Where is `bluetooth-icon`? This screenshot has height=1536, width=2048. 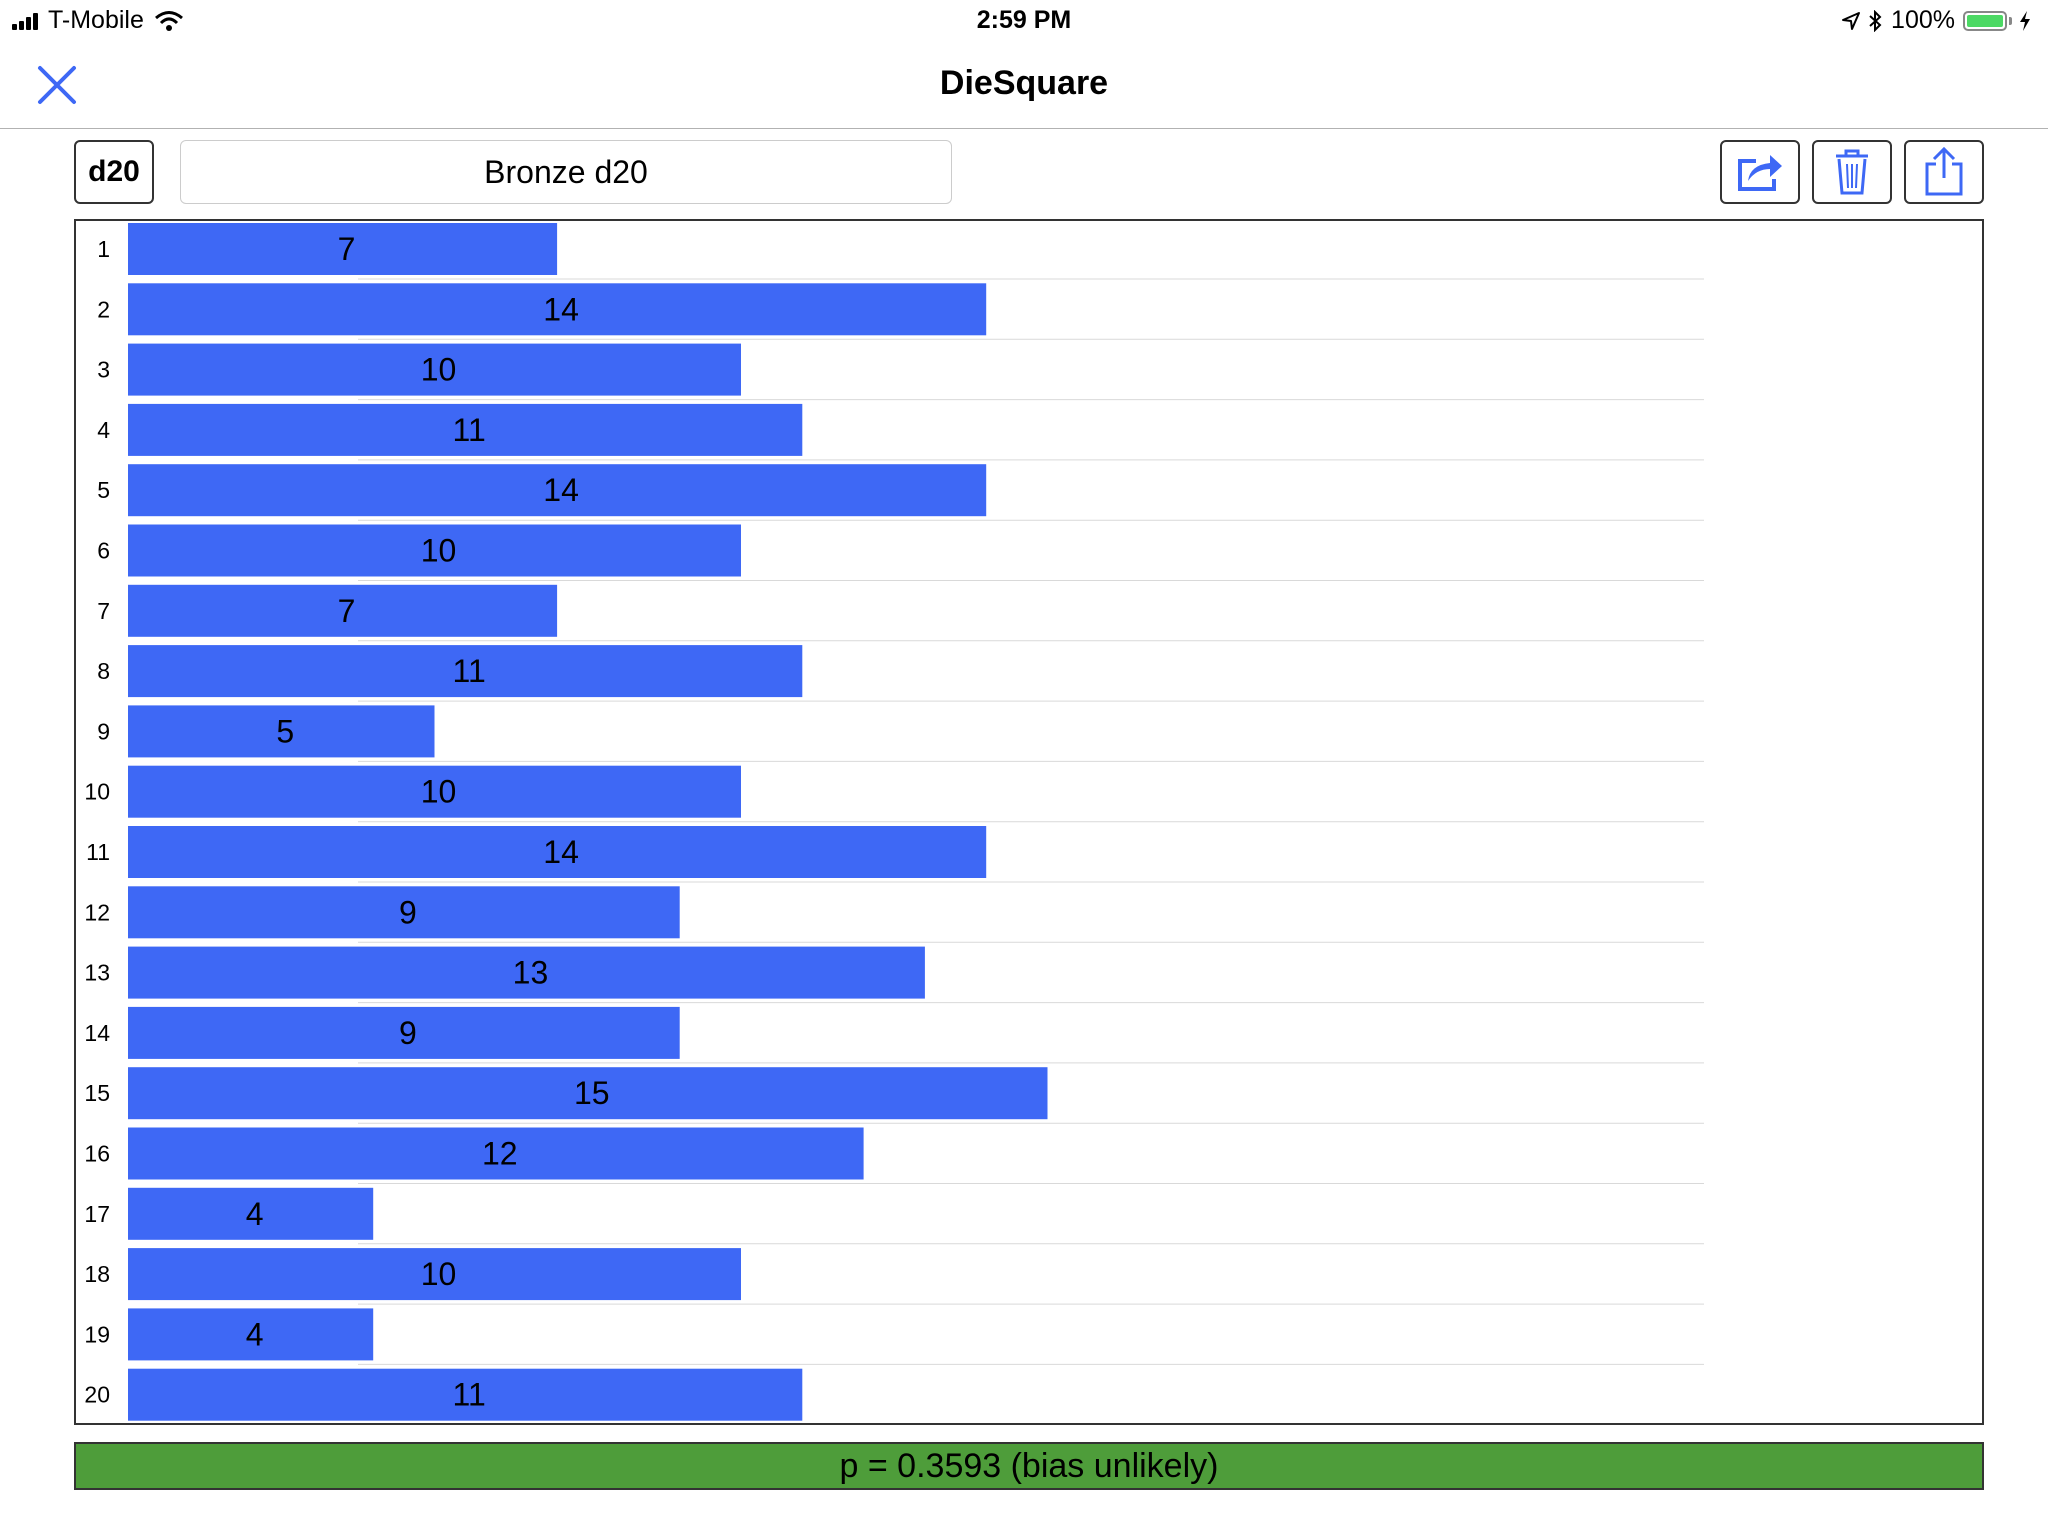
bluetooth-icon is located at coordinates (1875, 20).